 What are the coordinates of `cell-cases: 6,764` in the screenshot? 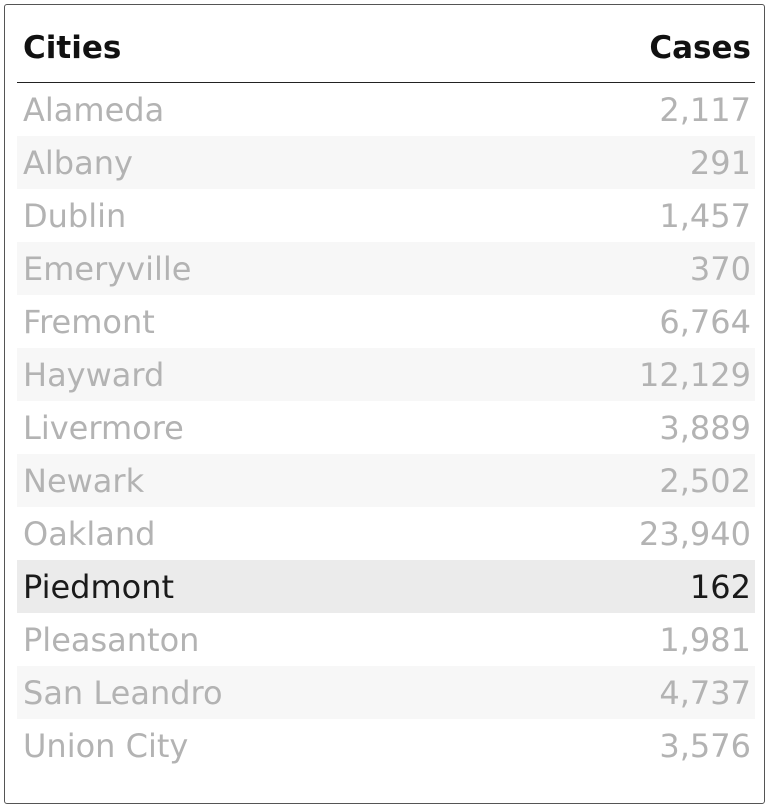 It's located at (705, 321).